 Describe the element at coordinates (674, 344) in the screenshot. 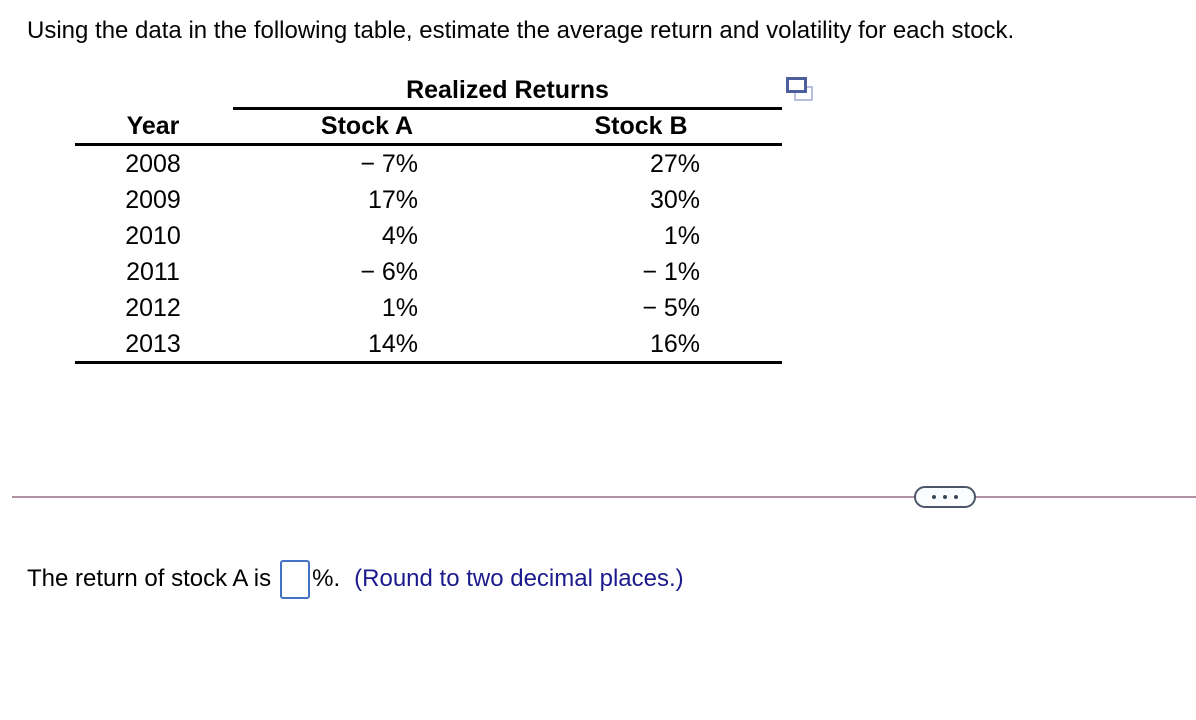

I see `cell-stock-b: 16%` at that location.